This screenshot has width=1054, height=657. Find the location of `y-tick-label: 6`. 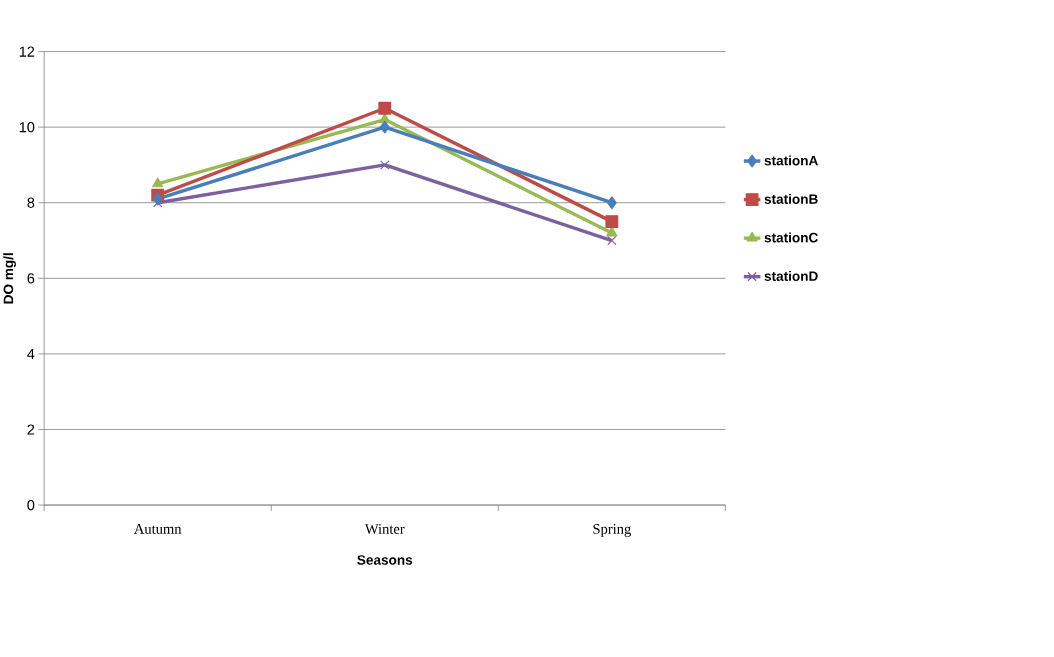

y-tick-label: 6 is located at coordinates (31, 278).